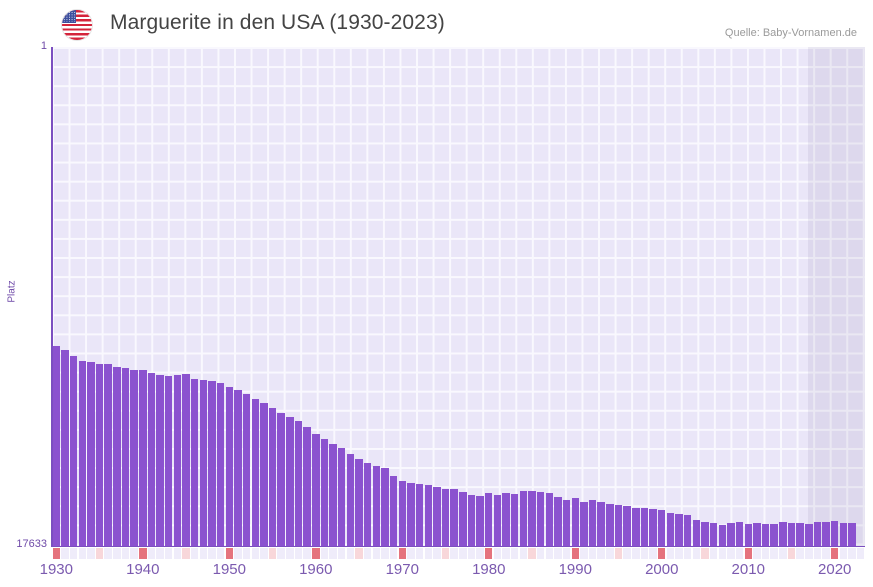  I want to click on x-axis-tick-label: 1930, so click(56, 569).